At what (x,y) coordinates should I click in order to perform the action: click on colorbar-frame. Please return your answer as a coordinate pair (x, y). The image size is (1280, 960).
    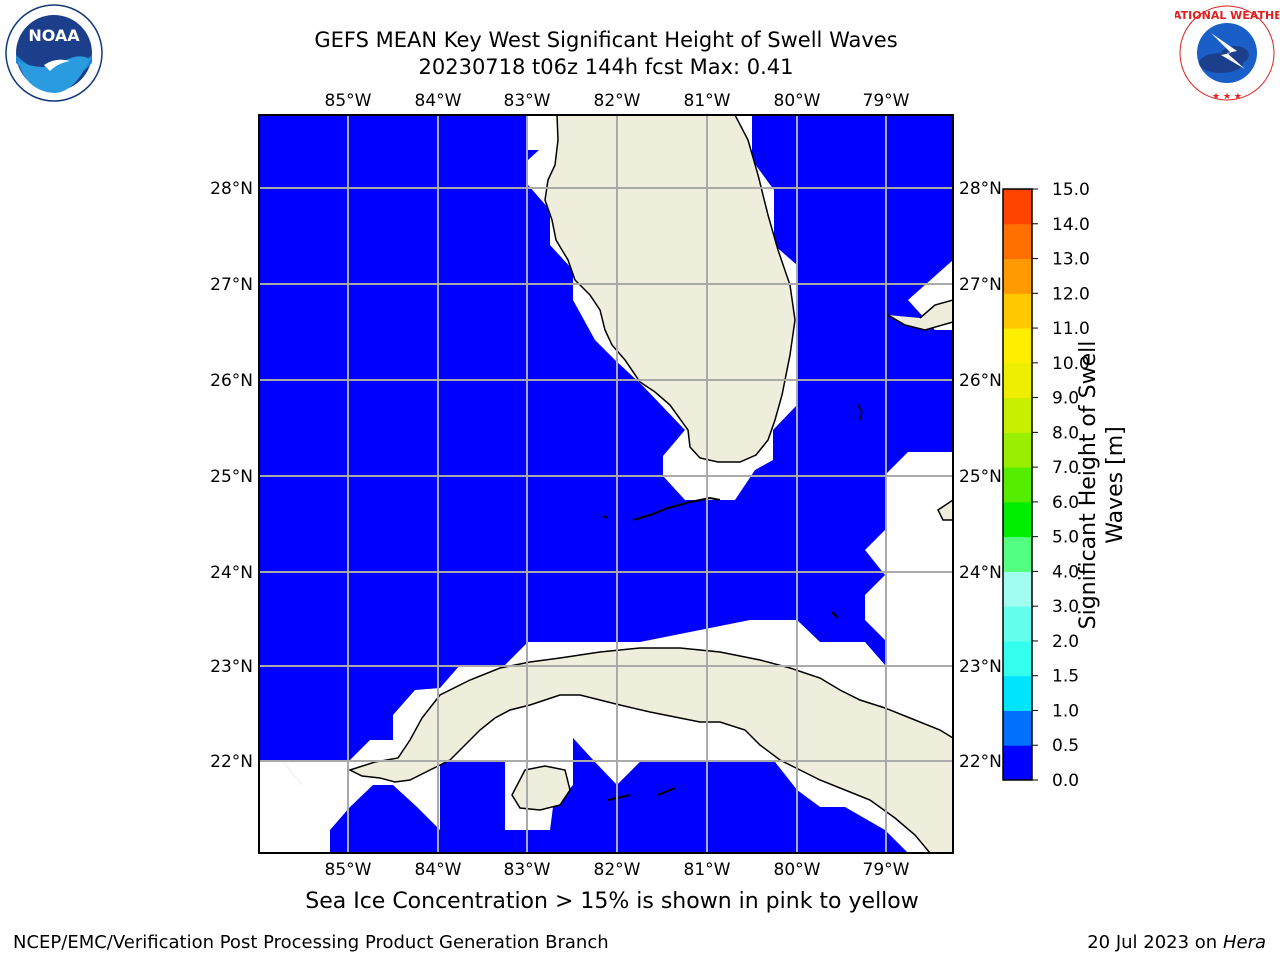
    Looking at the image, I should click on (1017, 484).